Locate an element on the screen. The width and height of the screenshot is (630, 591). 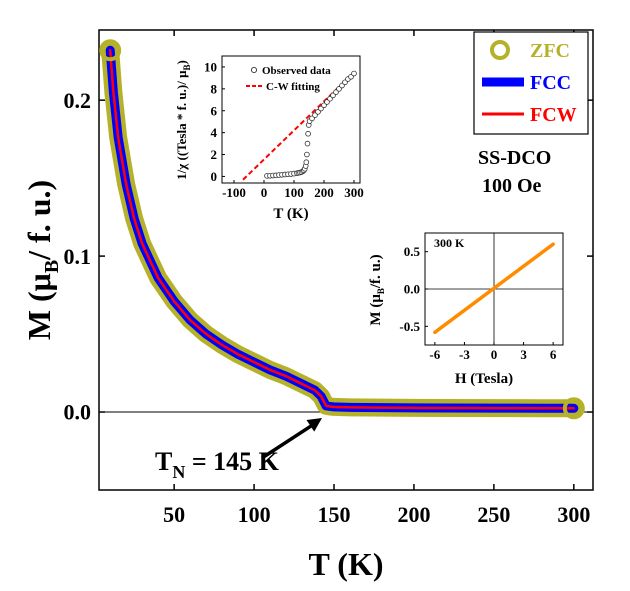
x-tick-label: 50 is located at coordinates (174, 514).